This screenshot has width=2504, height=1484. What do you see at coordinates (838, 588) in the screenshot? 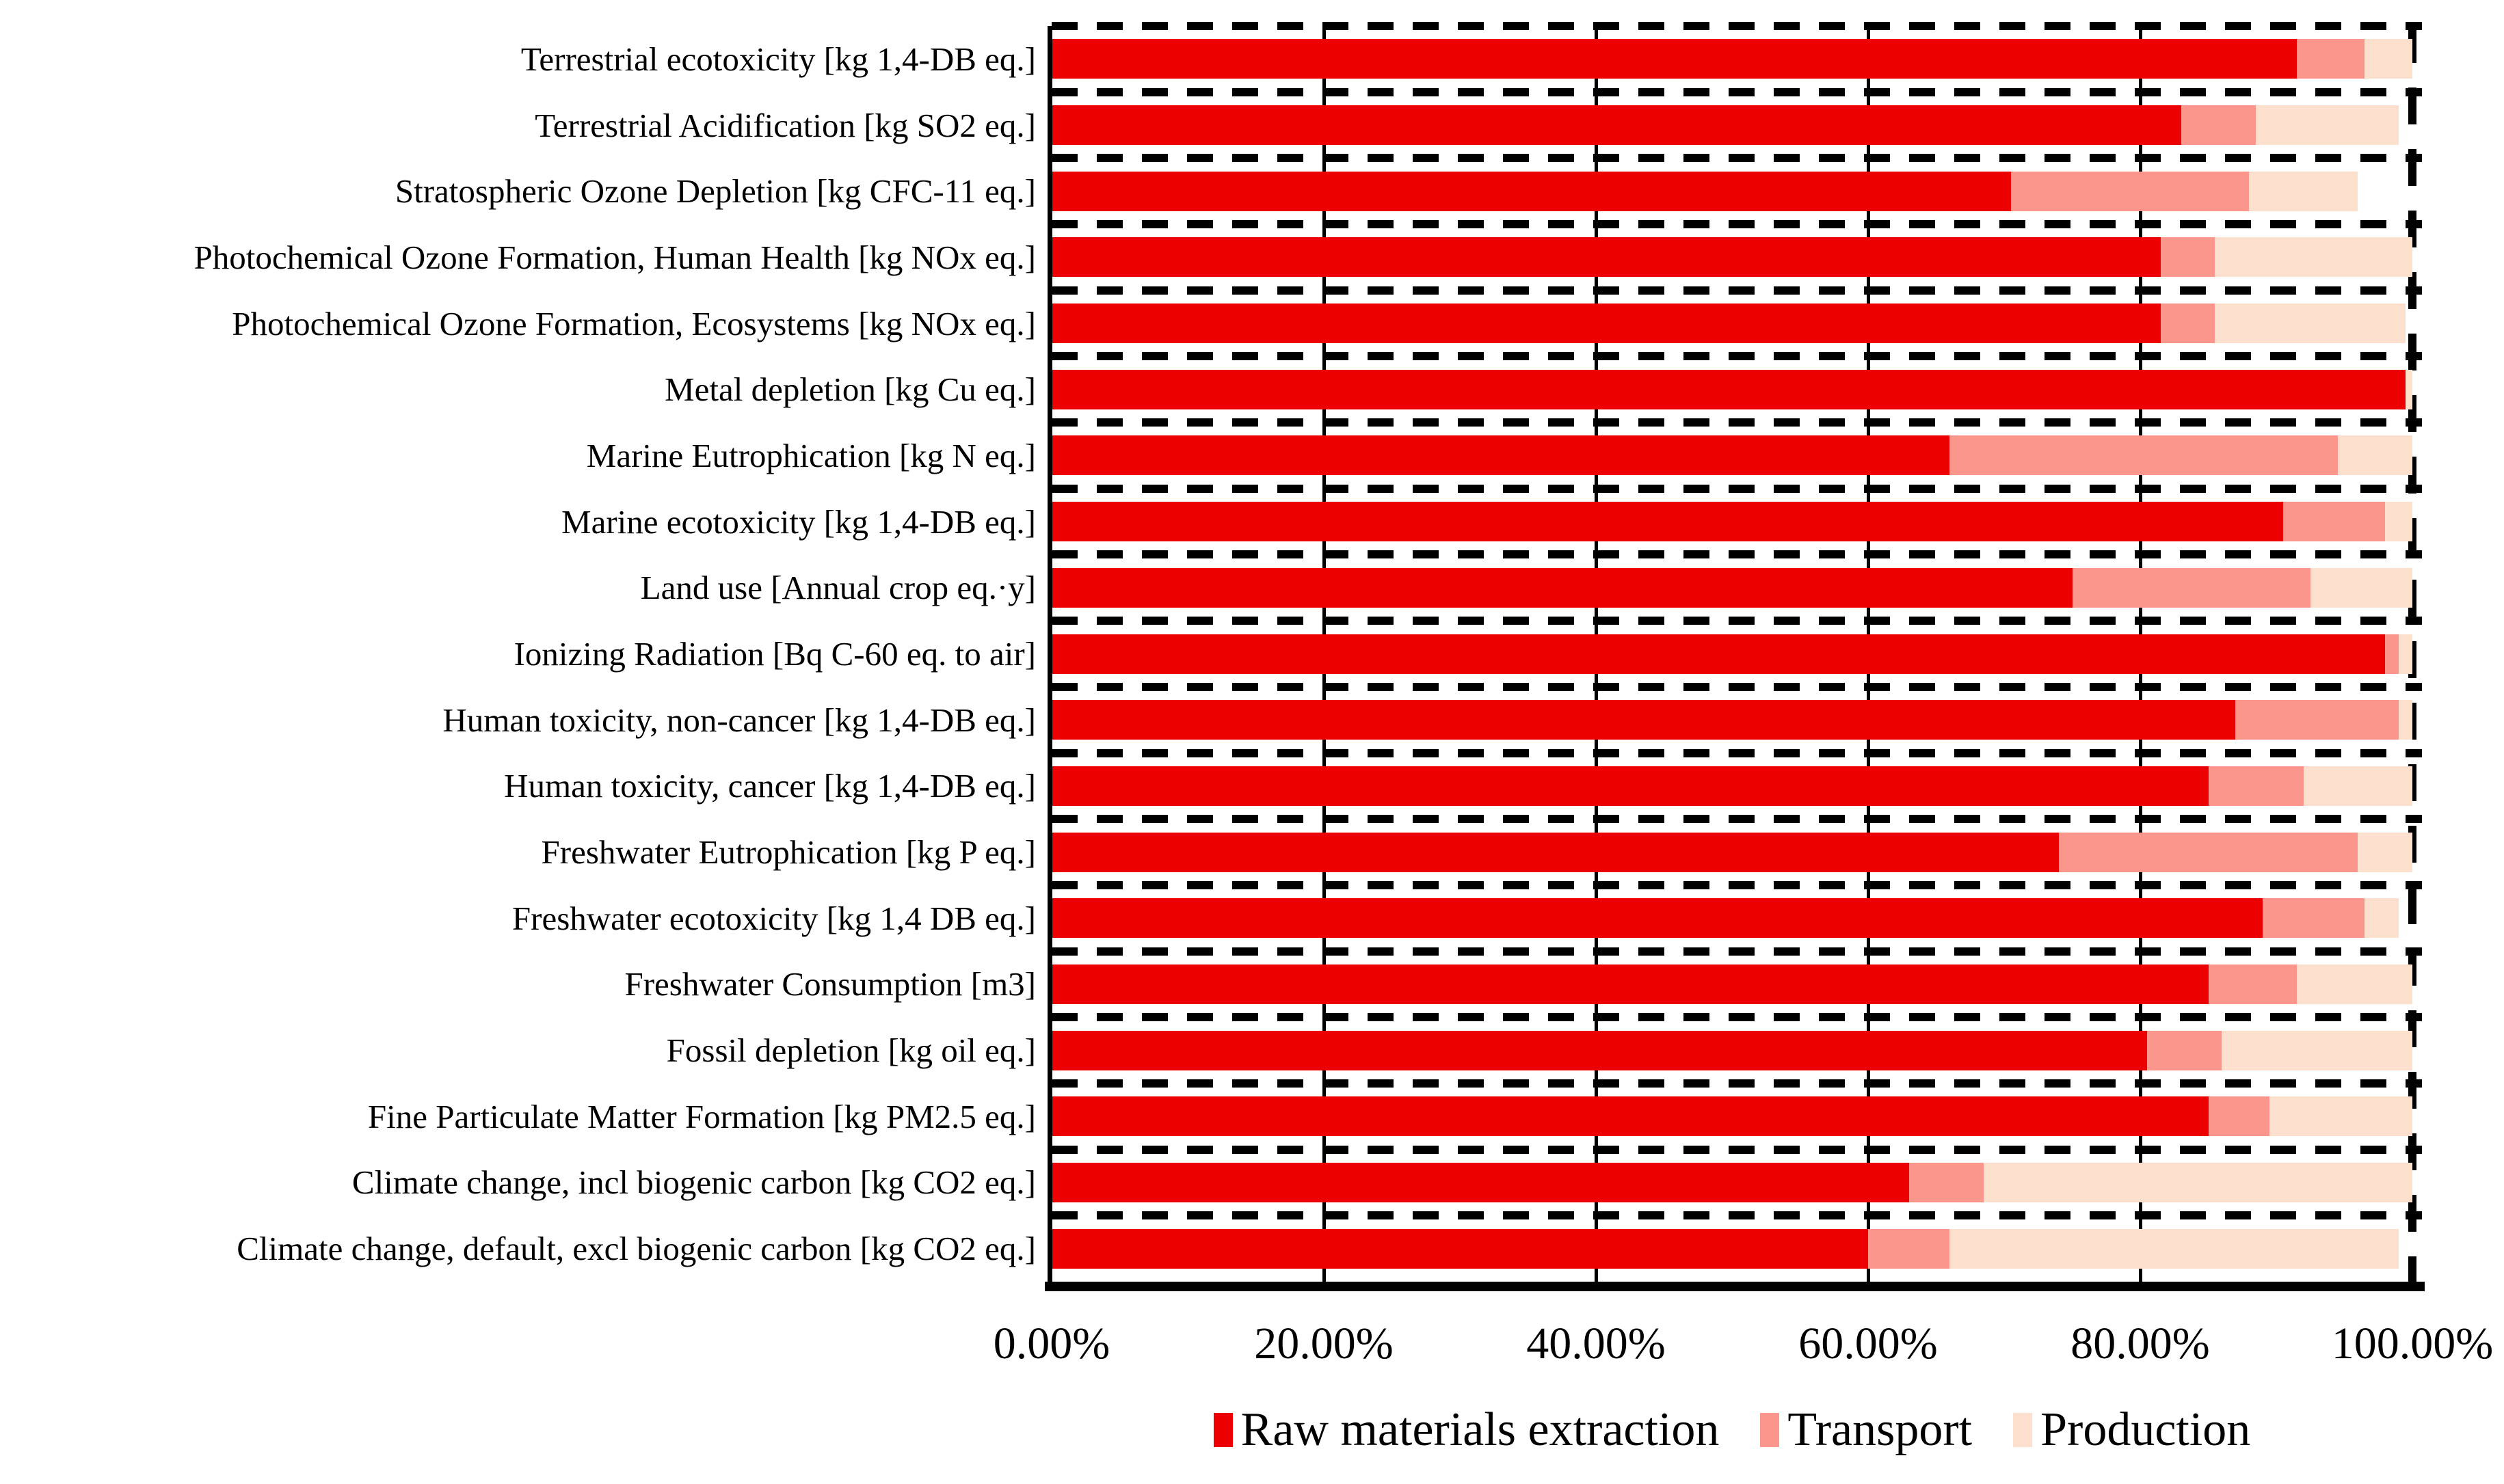
I see `category-label: Land use [Annual crop eq.·y]` at bounding box center [838, 588].